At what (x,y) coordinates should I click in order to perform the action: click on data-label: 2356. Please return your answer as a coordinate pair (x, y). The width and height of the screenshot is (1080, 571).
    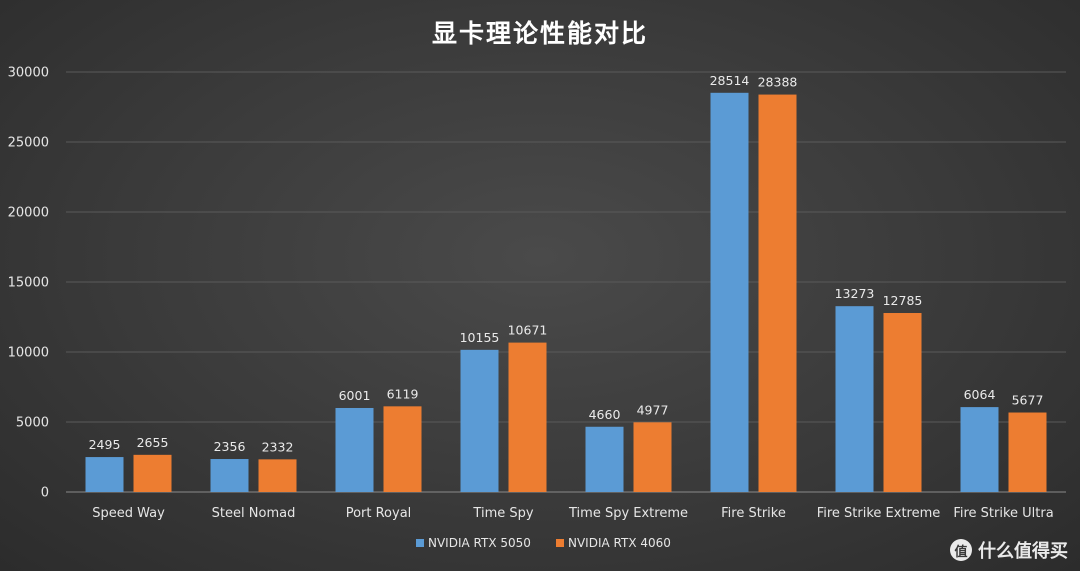
    Looking at the image, I should click on (230, 446).